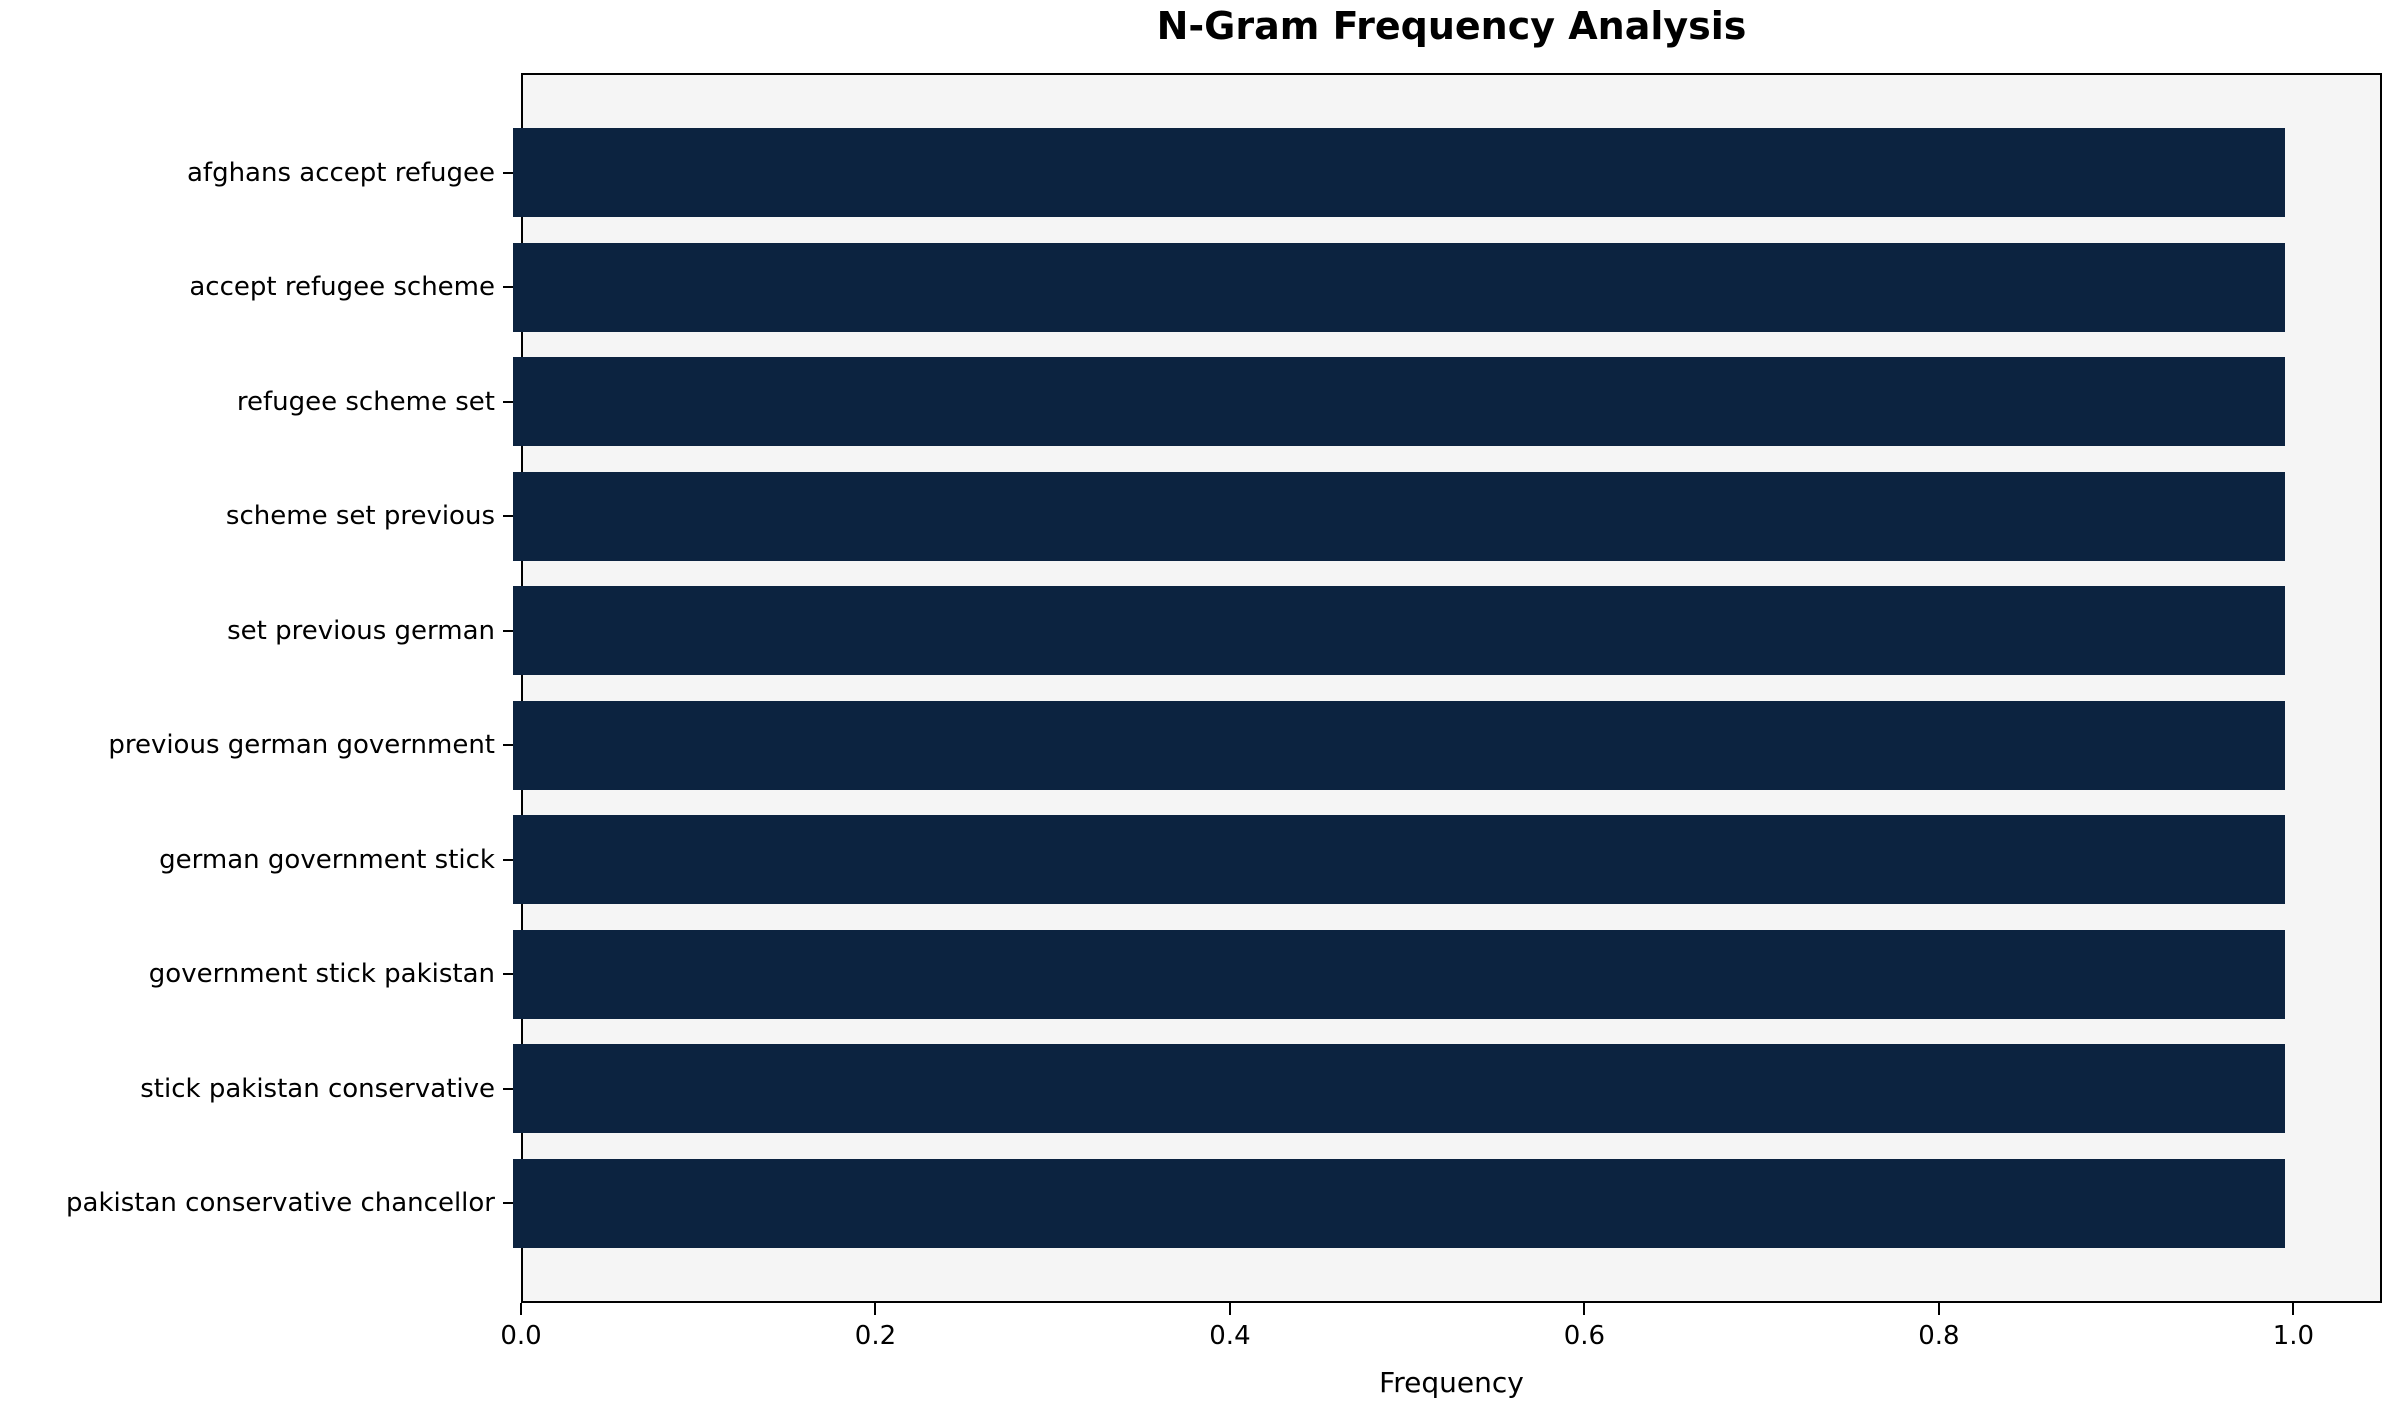 The image size is (2401, 1414). Describe the element at coordinates (361, 630) in the screenshot. I see `y-tick-label: set previous german` at that location.